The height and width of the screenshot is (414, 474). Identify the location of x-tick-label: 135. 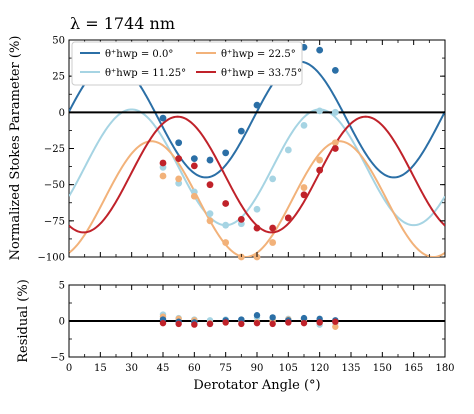
(350, 368).